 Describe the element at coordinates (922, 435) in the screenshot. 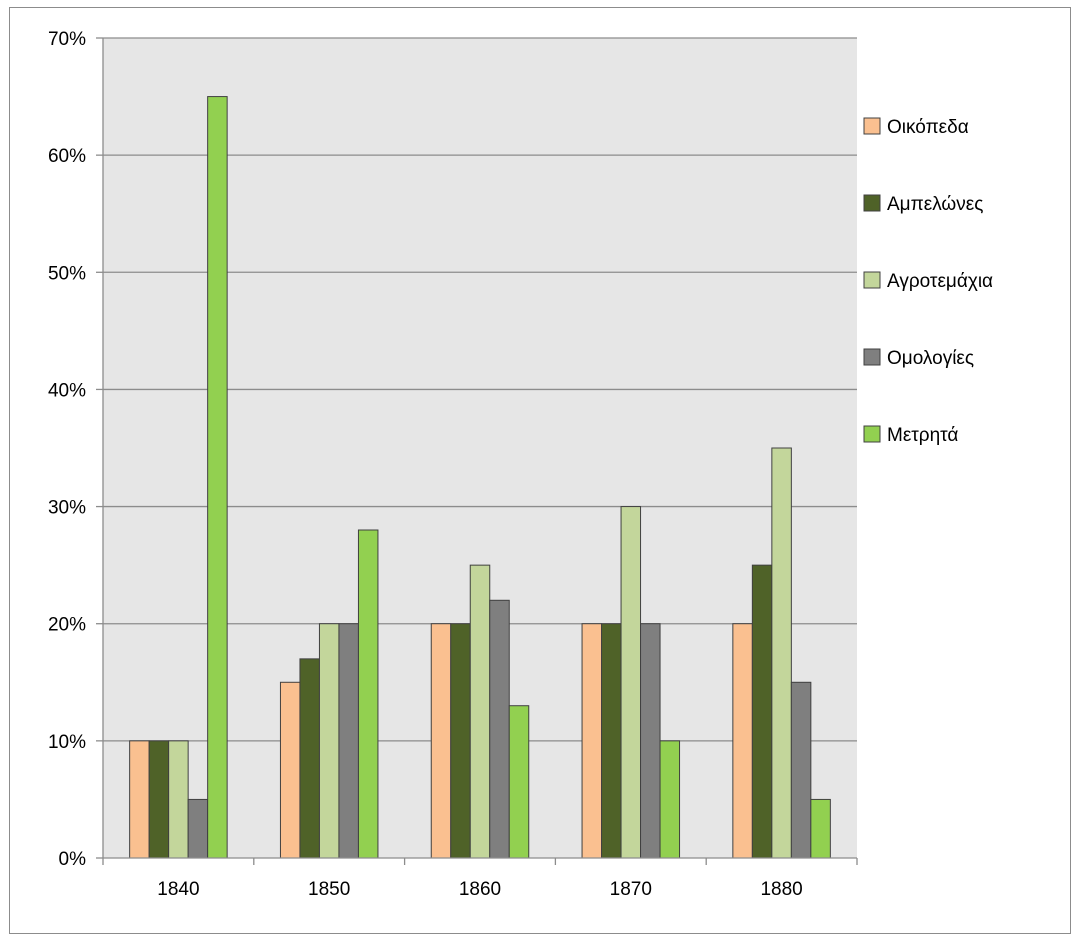

I see `legend-label: Μετρητά` at that location.